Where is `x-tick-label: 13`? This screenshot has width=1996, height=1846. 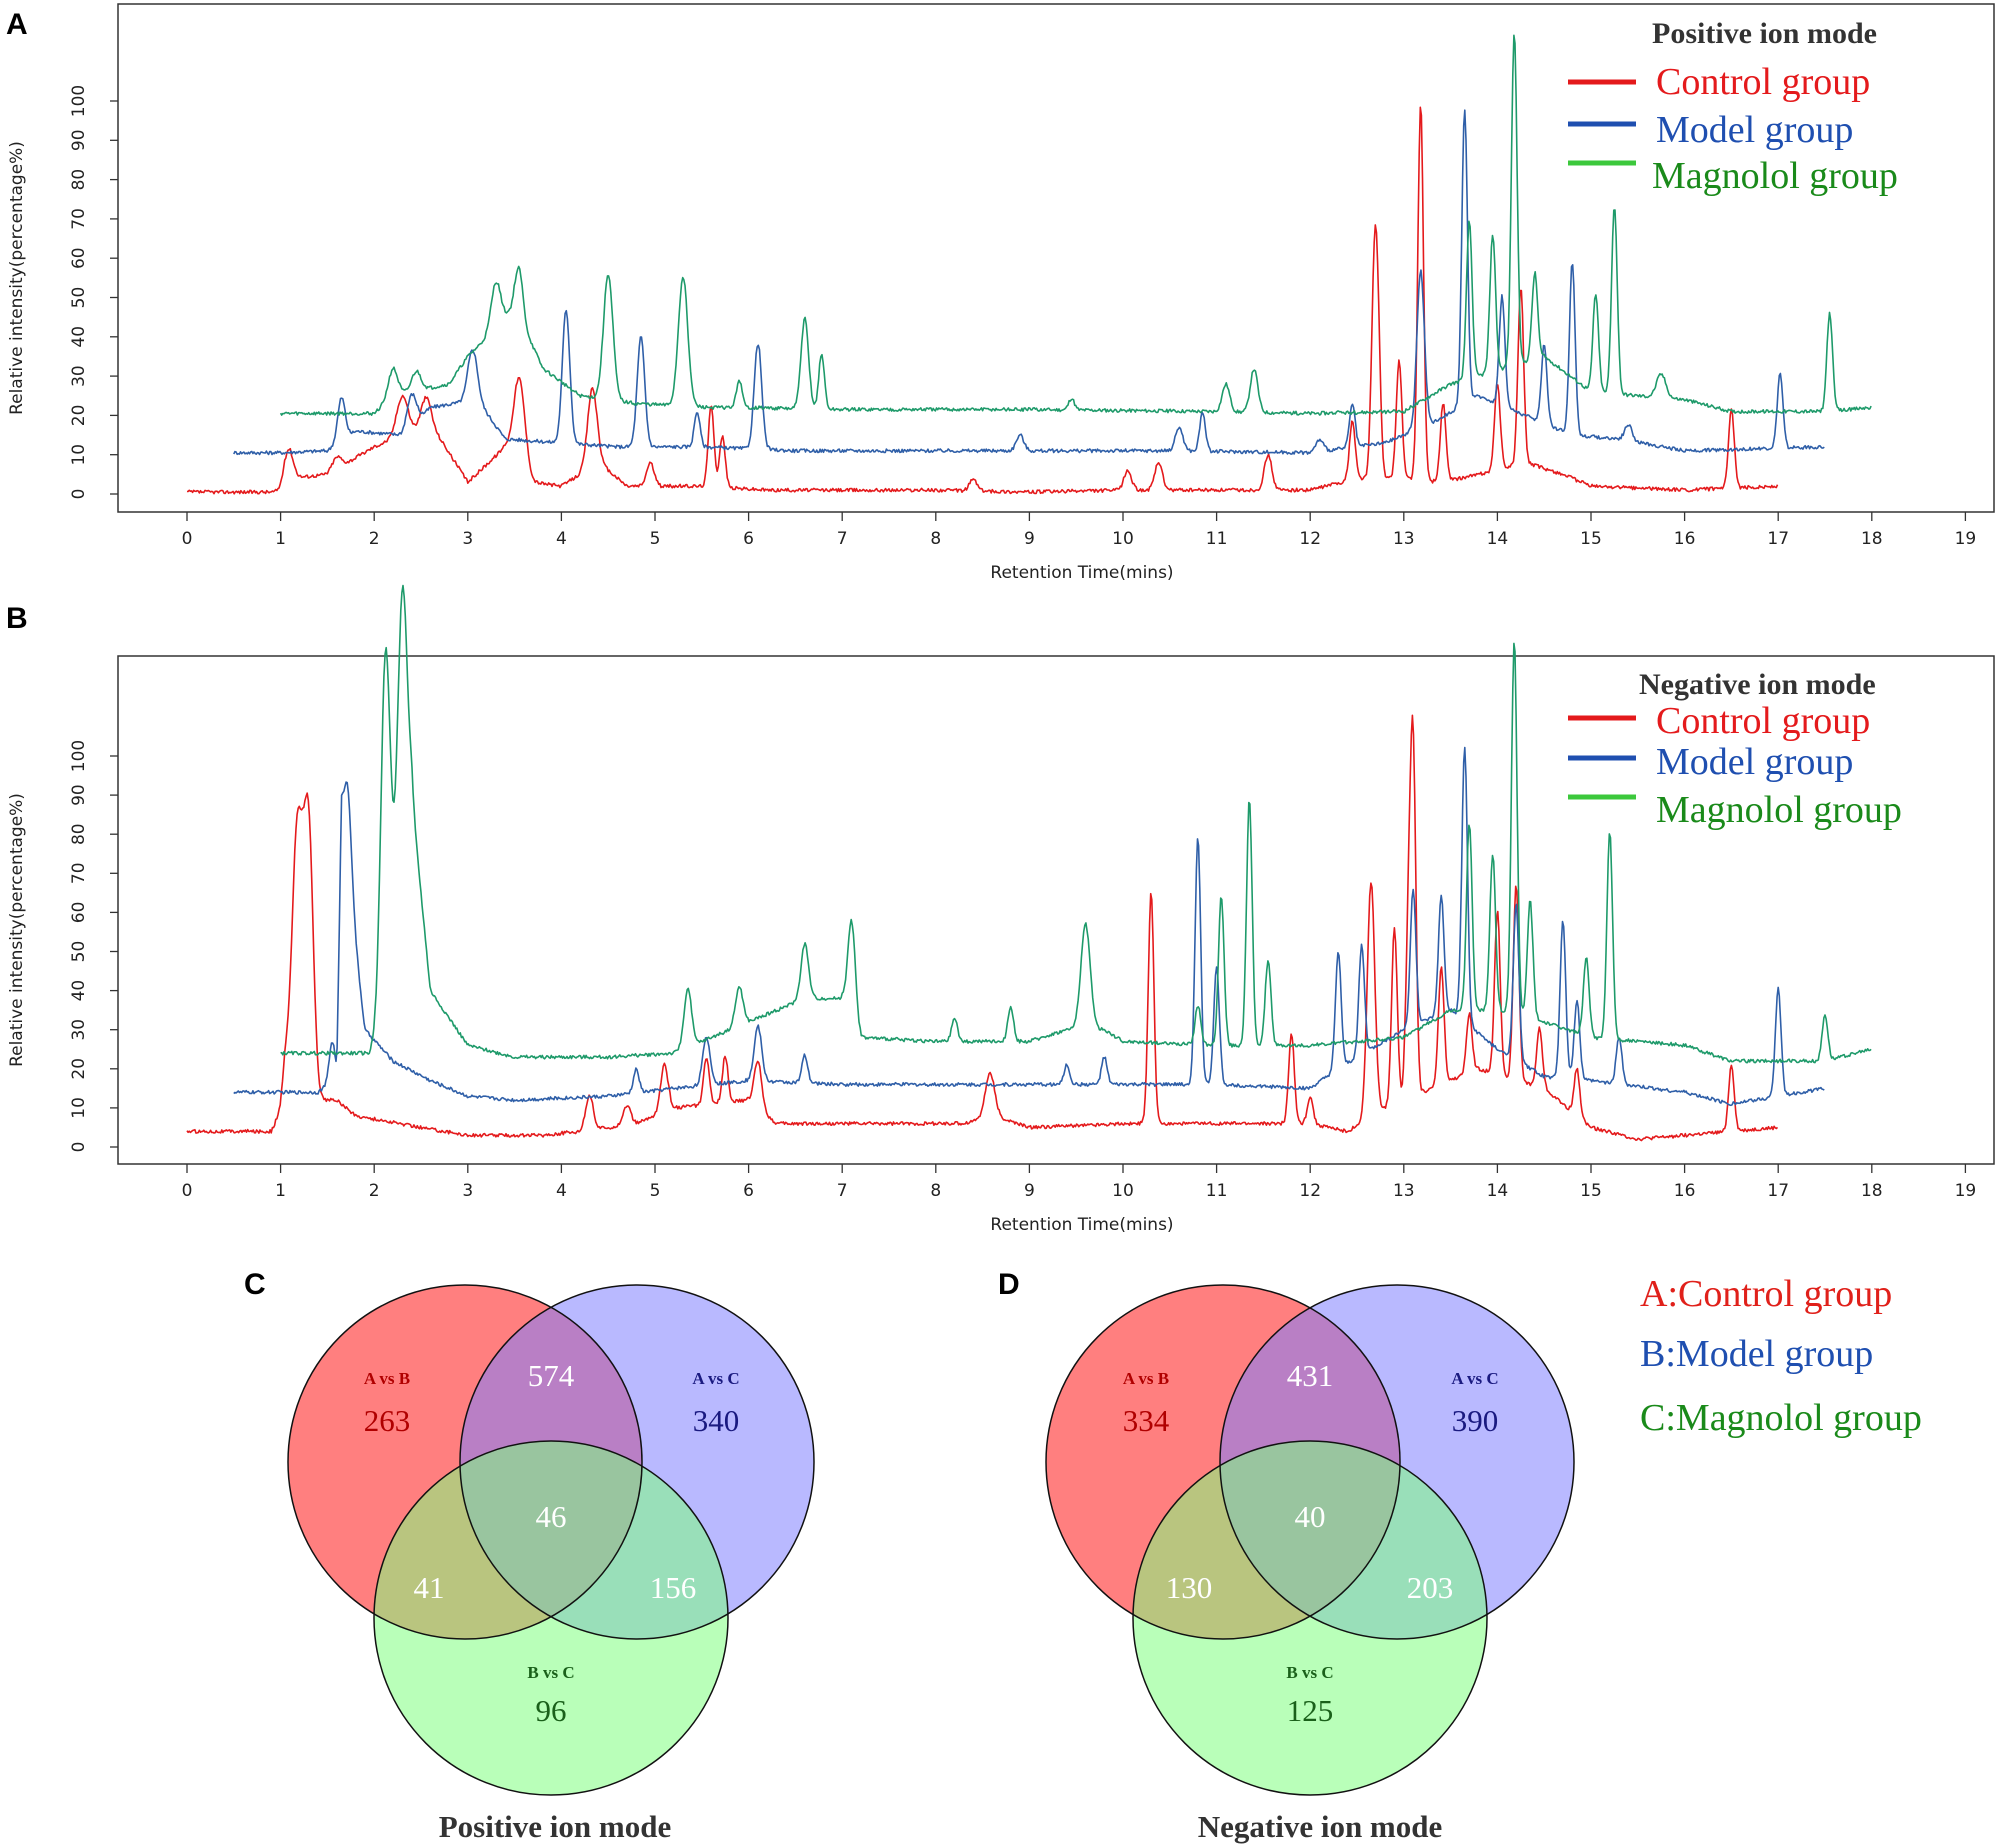
x-tick-label: 13 is located at coordinates (1404, 539).